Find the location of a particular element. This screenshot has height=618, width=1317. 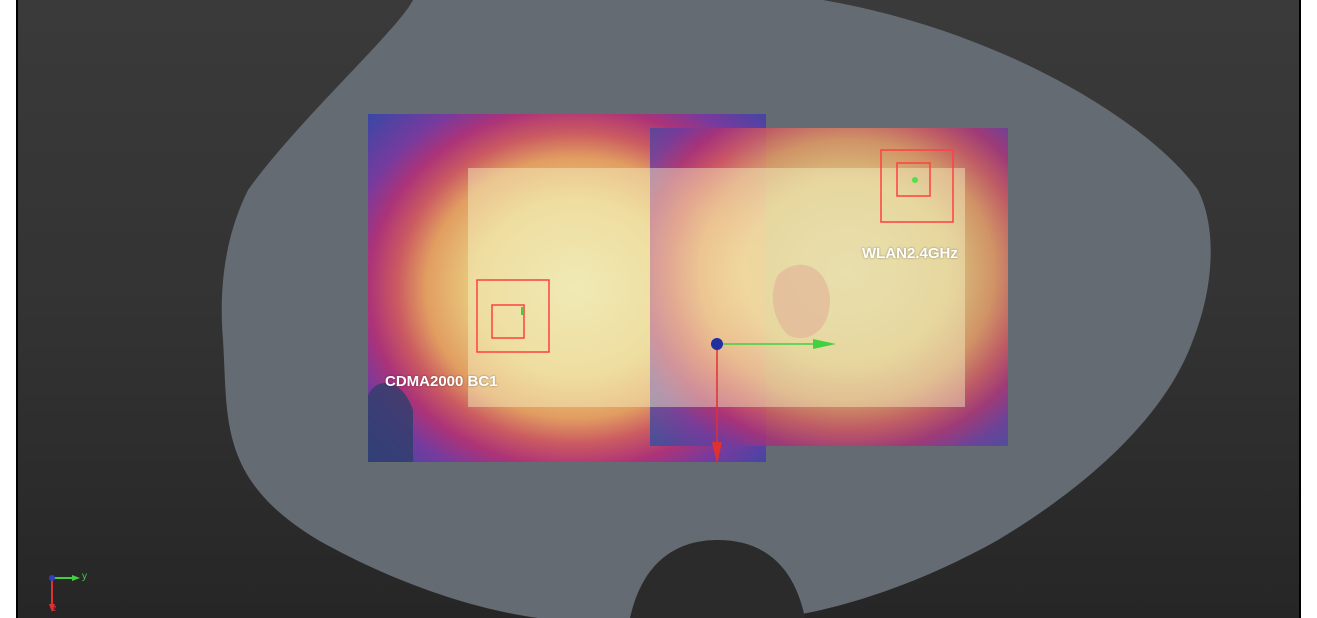

phantom-neck-cutout is located at coordinates (717, 579).